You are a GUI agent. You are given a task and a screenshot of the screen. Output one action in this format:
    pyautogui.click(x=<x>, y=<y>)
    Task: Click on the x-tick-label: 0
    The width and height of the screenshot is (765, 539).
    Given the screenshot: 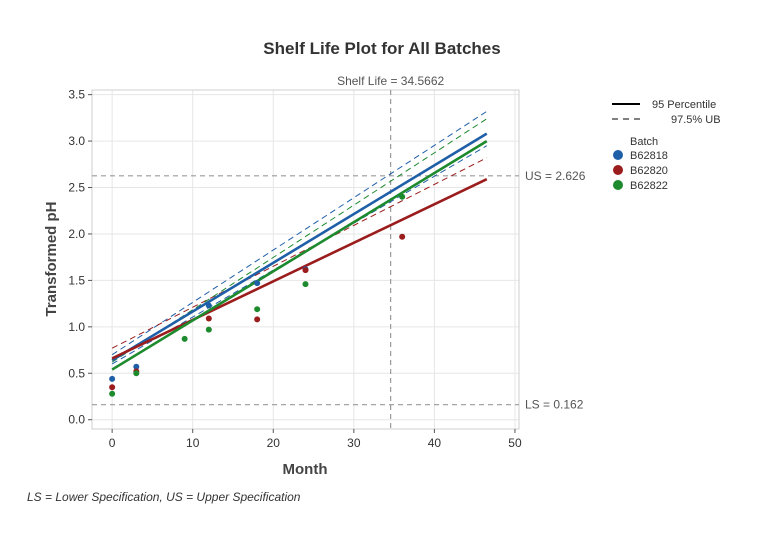 What is the action you would take?
    pyautogui.click(x=112, y=443)
    